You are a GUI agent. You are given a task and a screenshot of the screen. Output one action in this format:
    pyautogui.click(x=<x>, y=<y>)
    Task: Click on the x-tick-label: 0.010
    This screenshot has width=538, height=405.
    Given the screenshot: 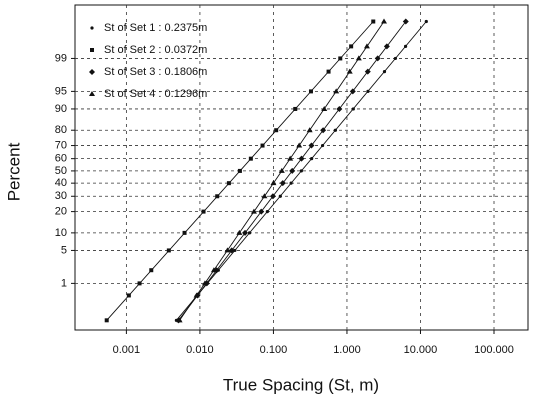 What is the action you would take?
    pyautogui.click(x=200, y=350)
    